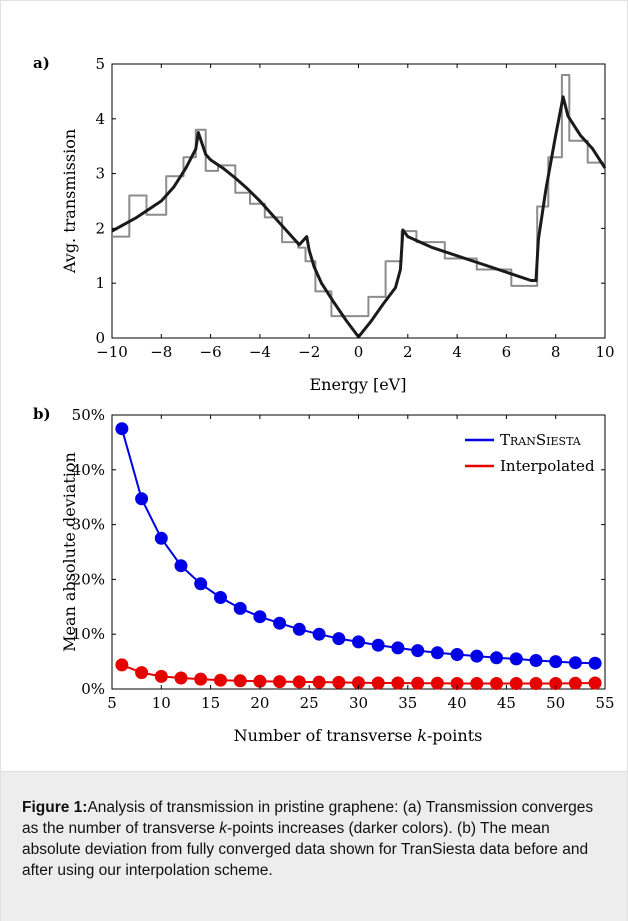 The image size is (628, 921). Describe the element at coordinates (88, 579) in the screenshot. I see `panel-b-y-tick-label: 20%` at that location.